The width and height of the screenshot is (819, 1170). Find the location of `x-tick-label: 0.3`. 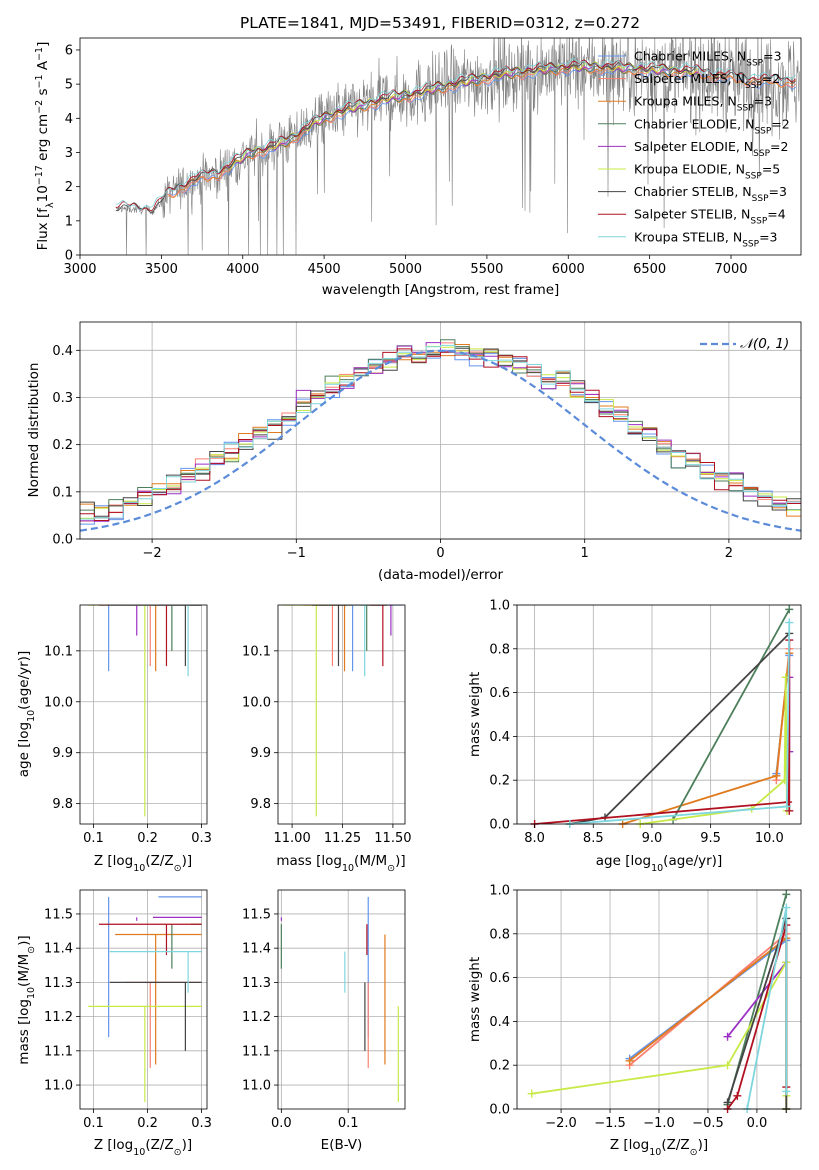

x-tick-label: 0.3 is located at coordinates (201, 838).